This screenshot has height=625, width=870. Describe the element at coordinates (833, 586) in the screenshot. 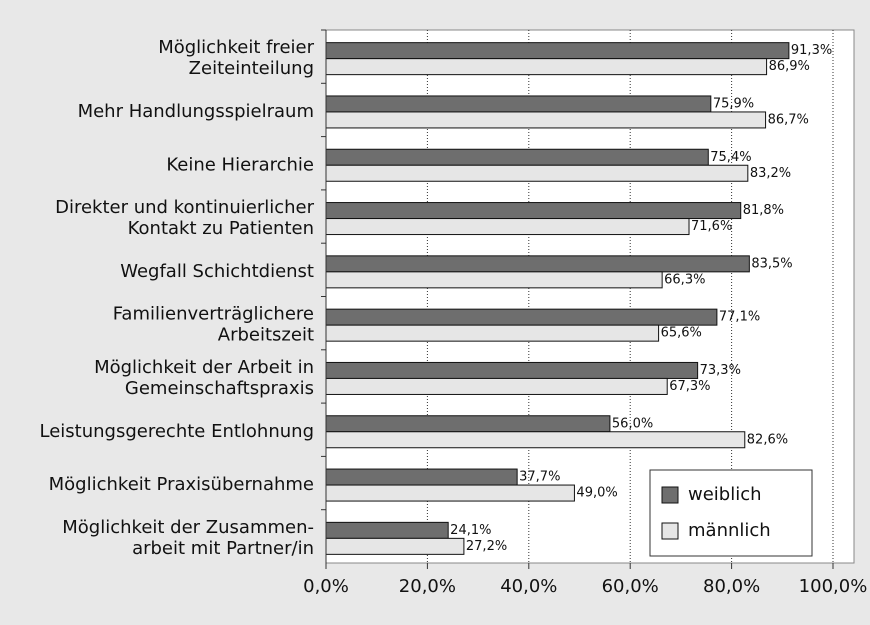

I see `x-tick-label: 100,0%` at that location.